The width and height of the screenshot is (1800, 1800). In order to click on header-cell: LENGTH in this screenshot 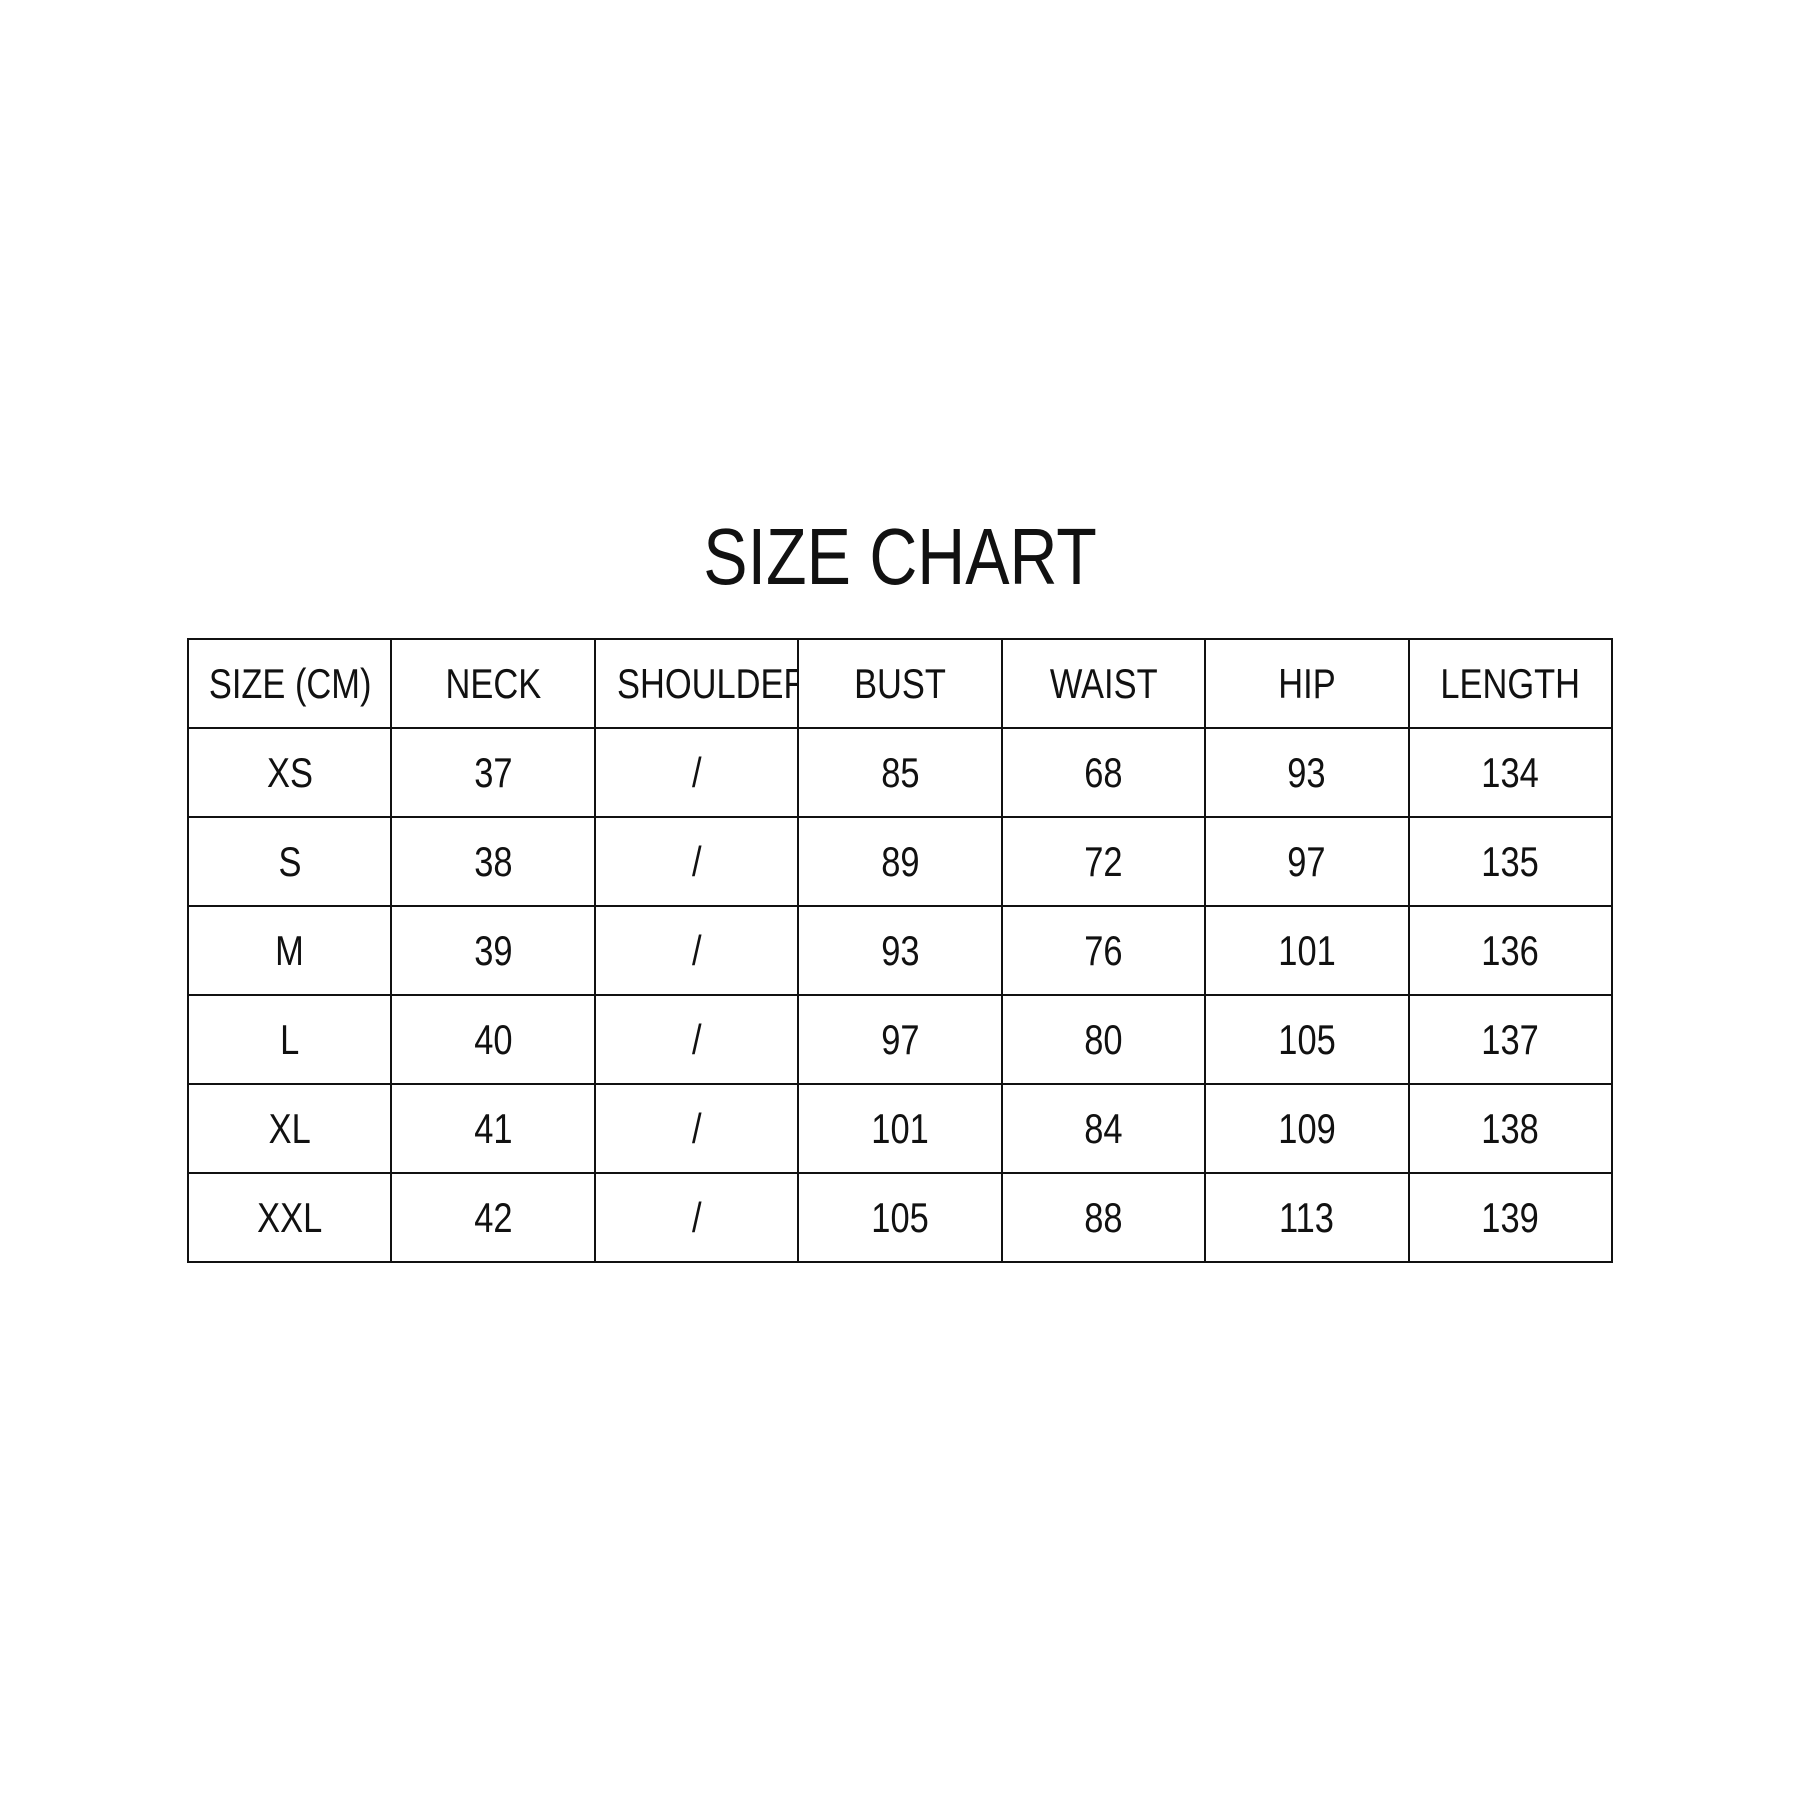, I will do `click(1510, 683)`.